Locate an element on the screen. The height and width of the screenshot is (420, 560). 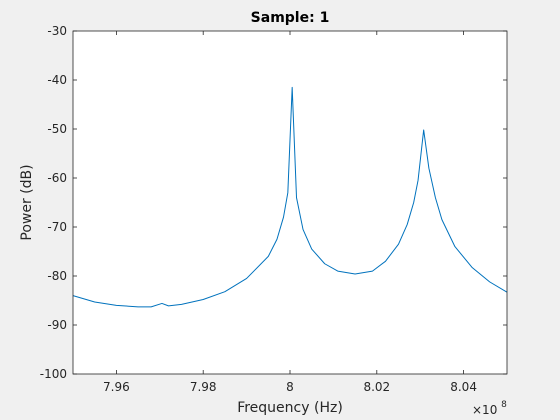
y-tick-label: -70 is located at coordinates (57, 227).